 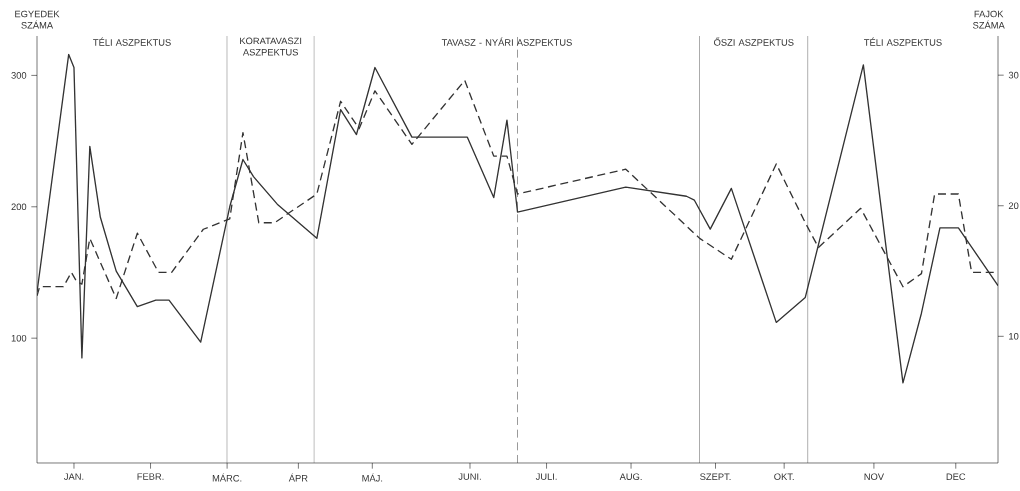 I want to click on annotation: ŐSZI ASZPEKTUS, so click(x=754, y=41).